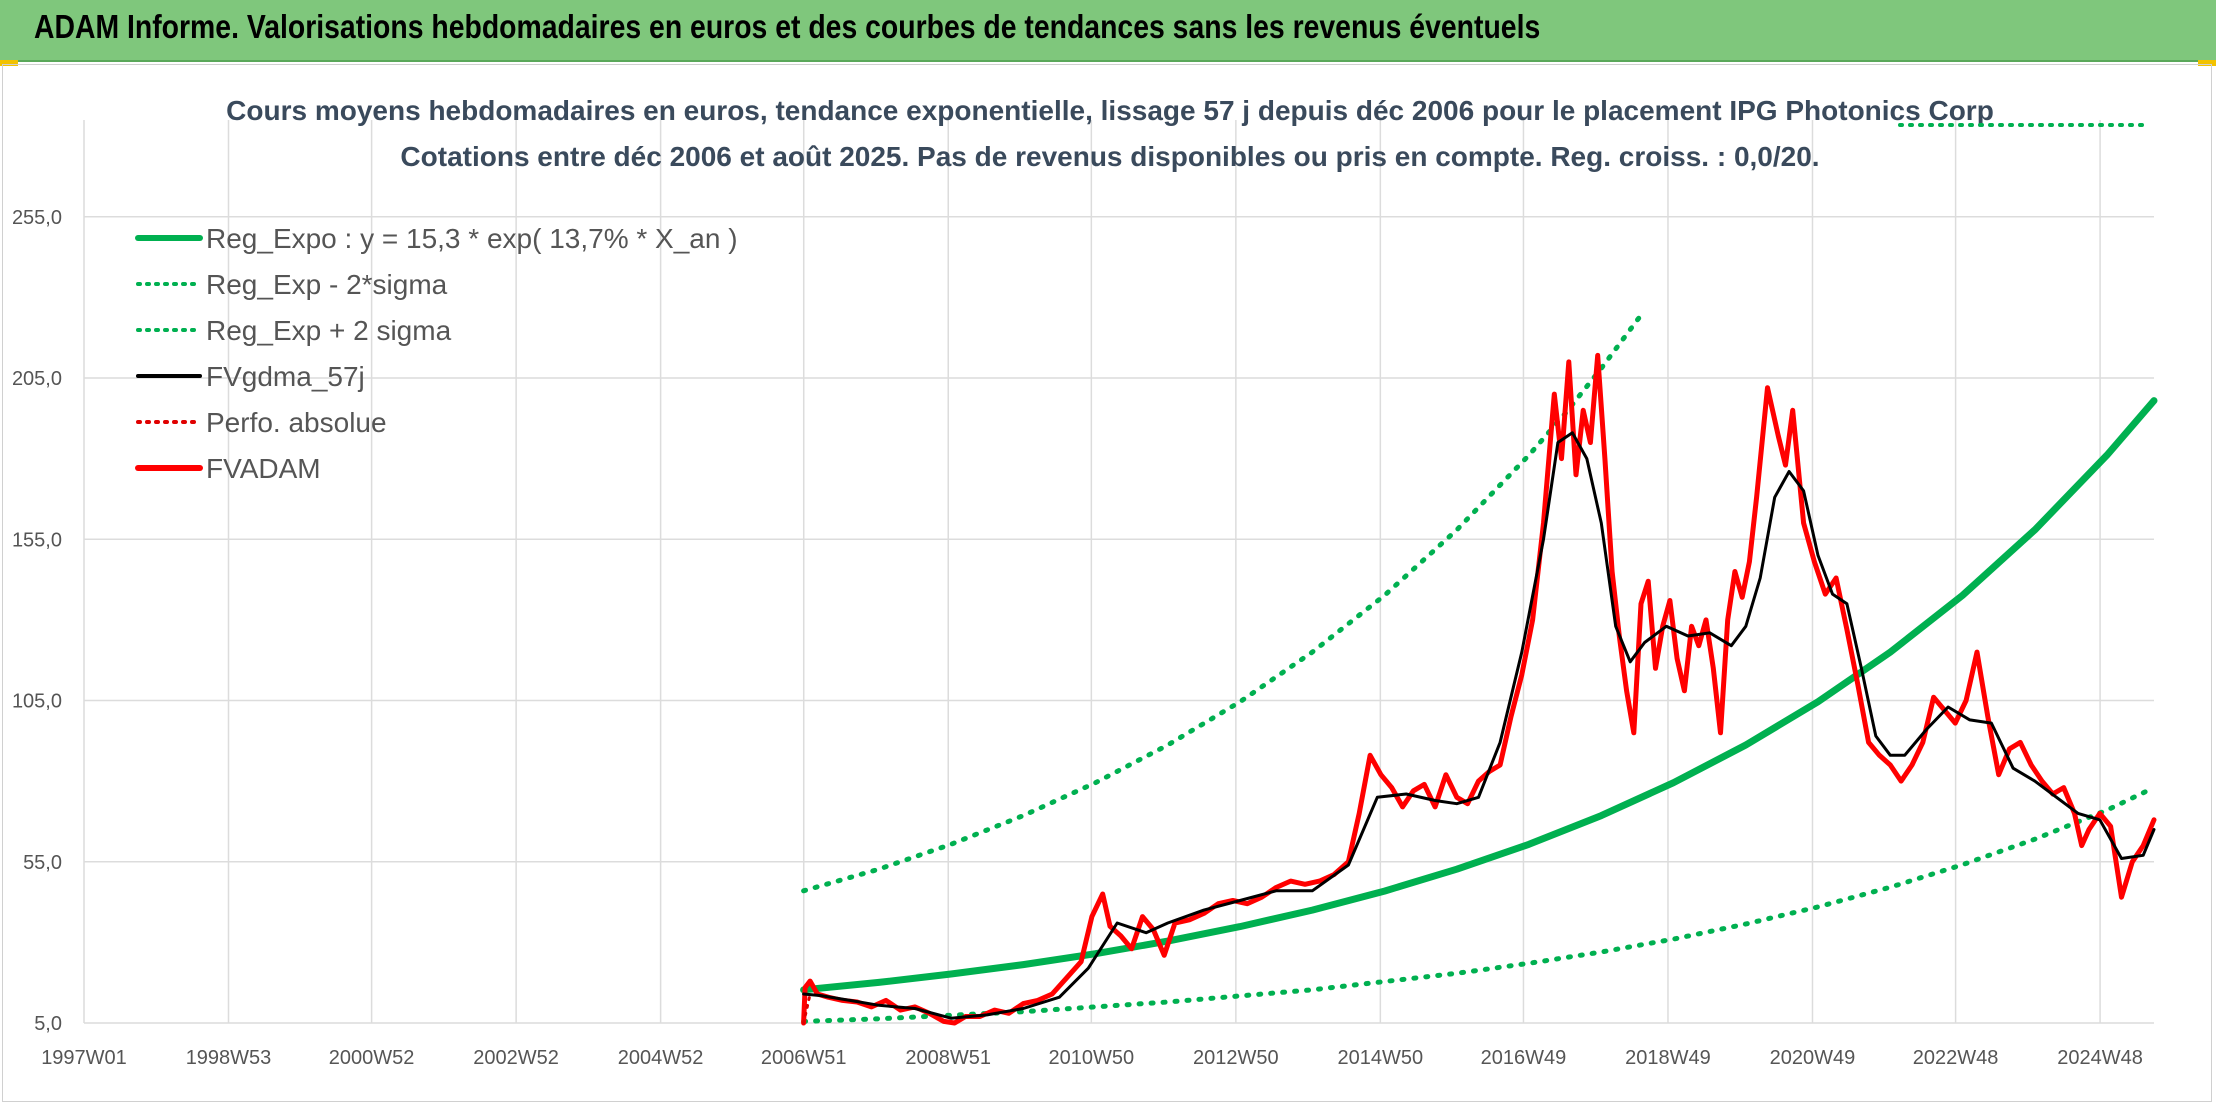  Describe the element at coordinates (372, 1058) in the screenshot. I see `x-tick-label: 2000W52` at that location.